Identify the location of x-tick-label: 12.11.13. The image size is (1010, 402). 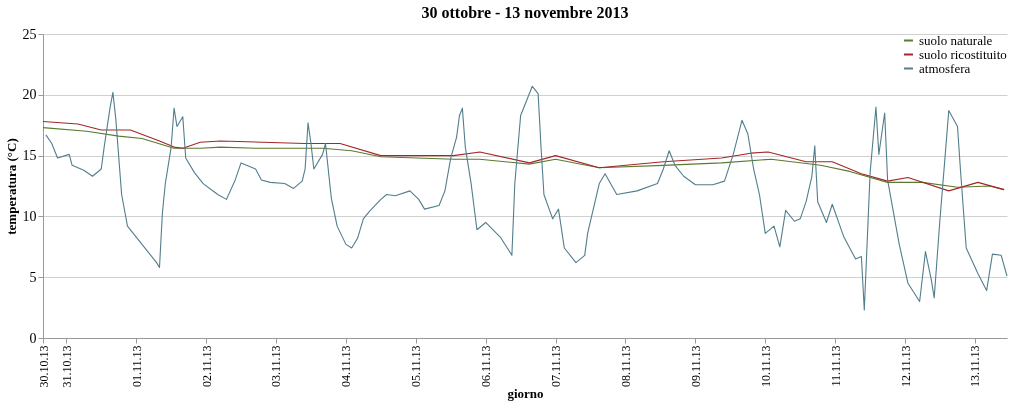
(905, 366).